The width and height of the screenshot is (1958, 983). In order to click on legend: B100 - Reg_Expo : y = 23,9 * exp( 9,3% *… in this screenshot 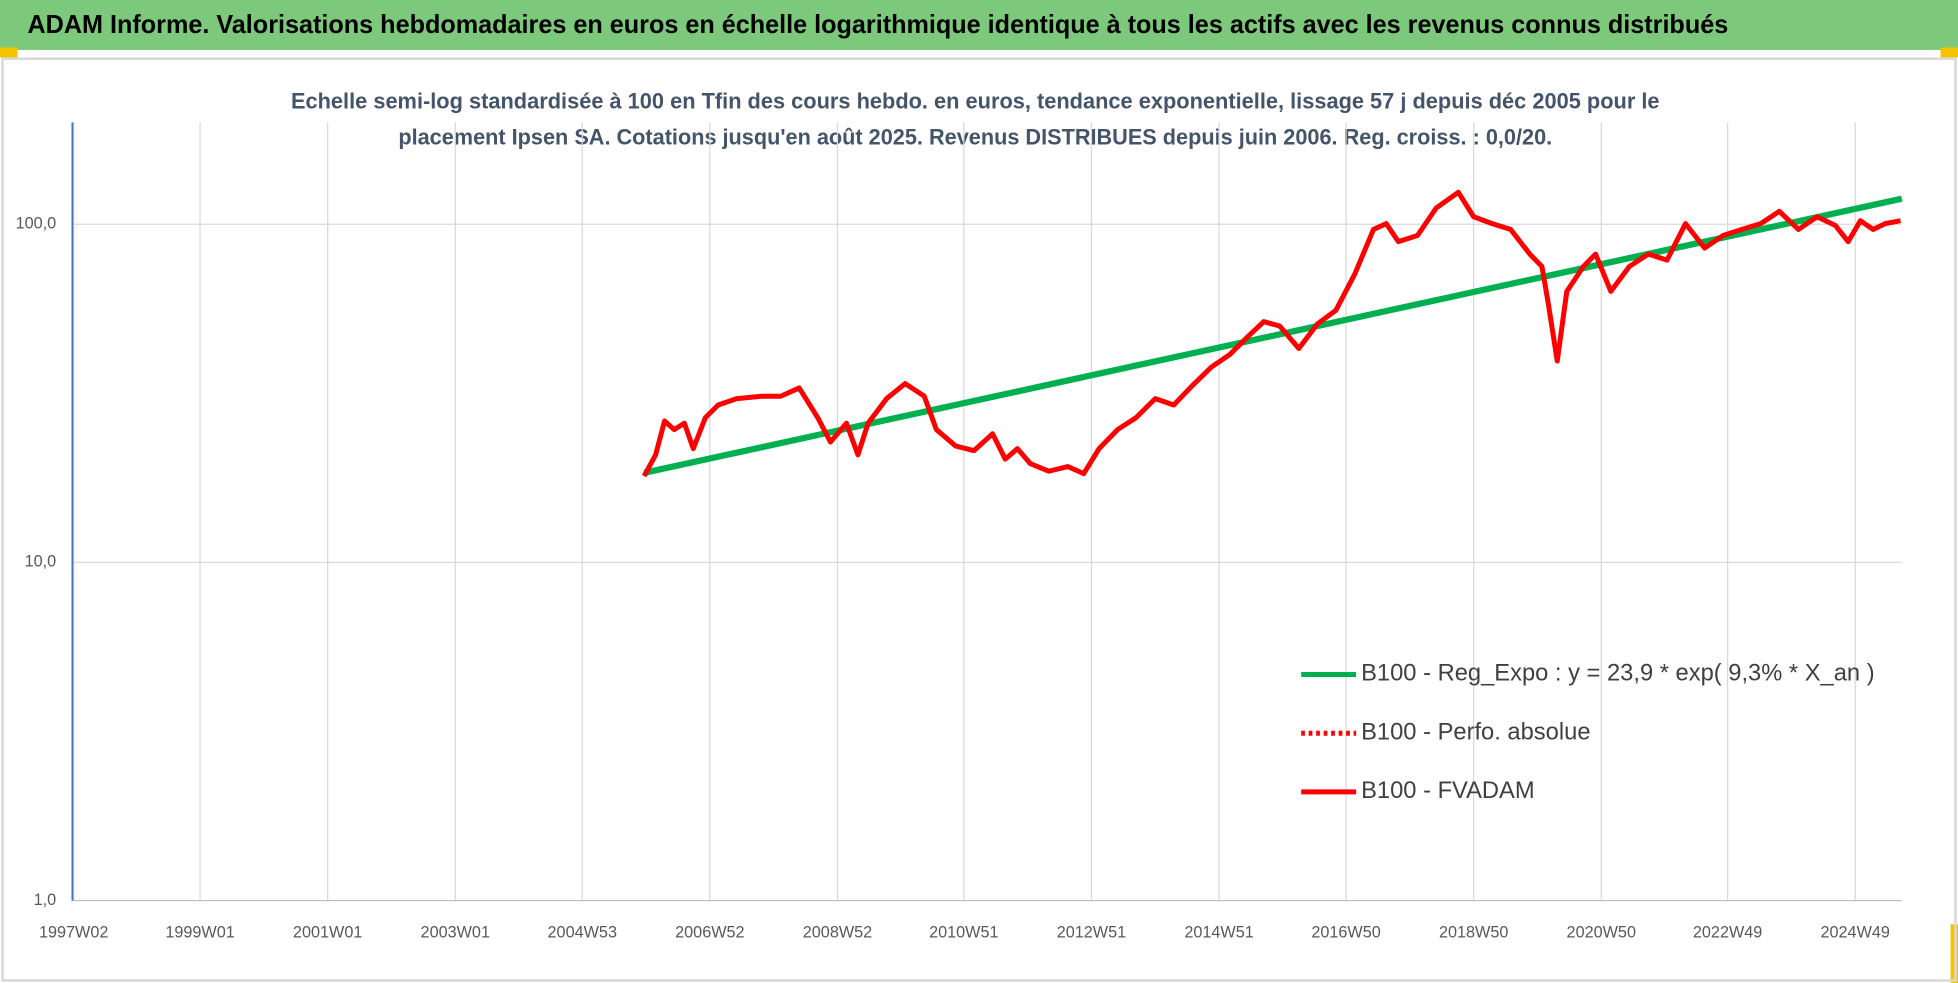, I will do `click(1588, 732)`.